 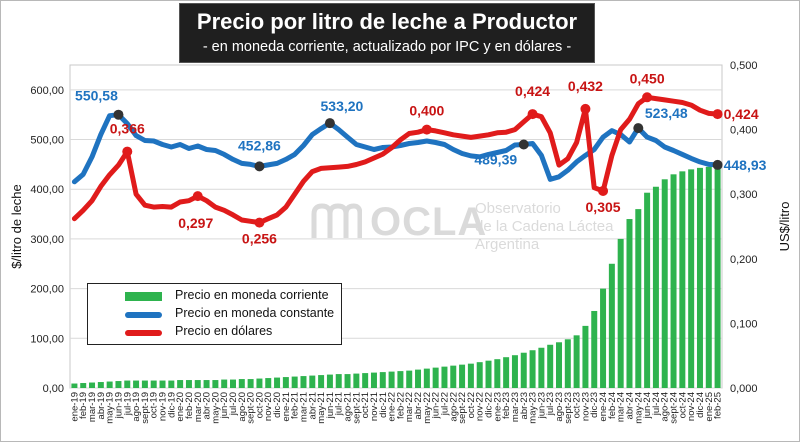 I want to click on x-tick-label: jun-24, so click(x=647, y=405).